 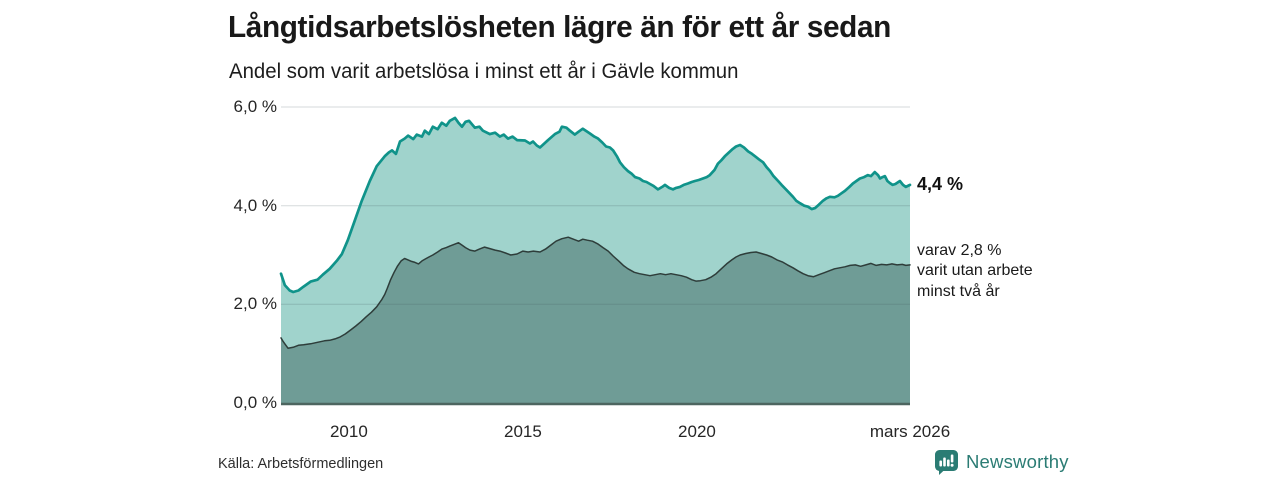 I want to click on y-tick-label-4: 4,0 %, so click(x=255, y=205).